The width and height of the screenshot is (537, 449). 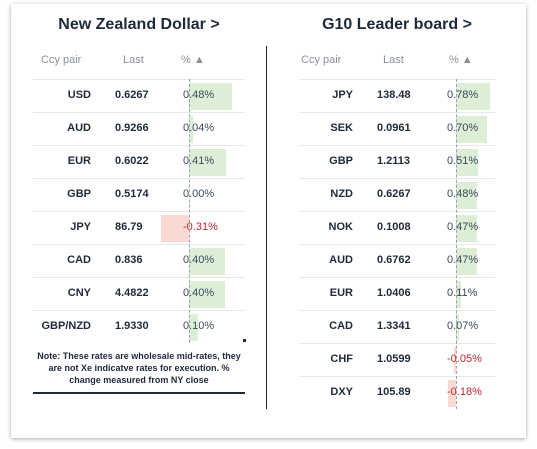 What do you see at coordinates (266, 227) in the screenshot?
I see `panel-divider` at bounding box center [266, 227].